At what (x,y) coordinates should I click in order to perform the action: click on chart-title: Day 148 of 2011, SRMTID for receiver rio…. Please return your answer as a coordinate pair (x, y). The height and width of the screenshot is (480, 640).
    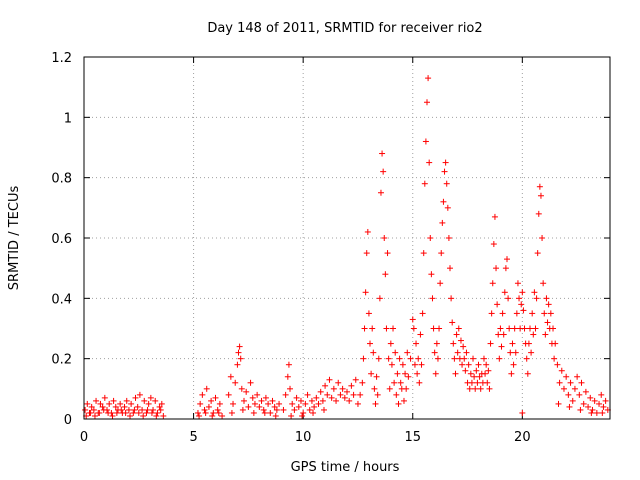
    Looking at the image, I should click on (344, 28).